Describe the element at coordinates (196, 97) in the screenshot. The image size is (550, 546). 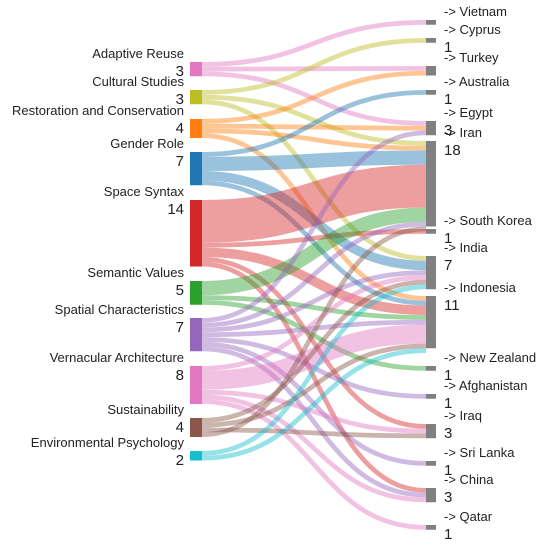
I see `source-node-cultural-studies` at that location.